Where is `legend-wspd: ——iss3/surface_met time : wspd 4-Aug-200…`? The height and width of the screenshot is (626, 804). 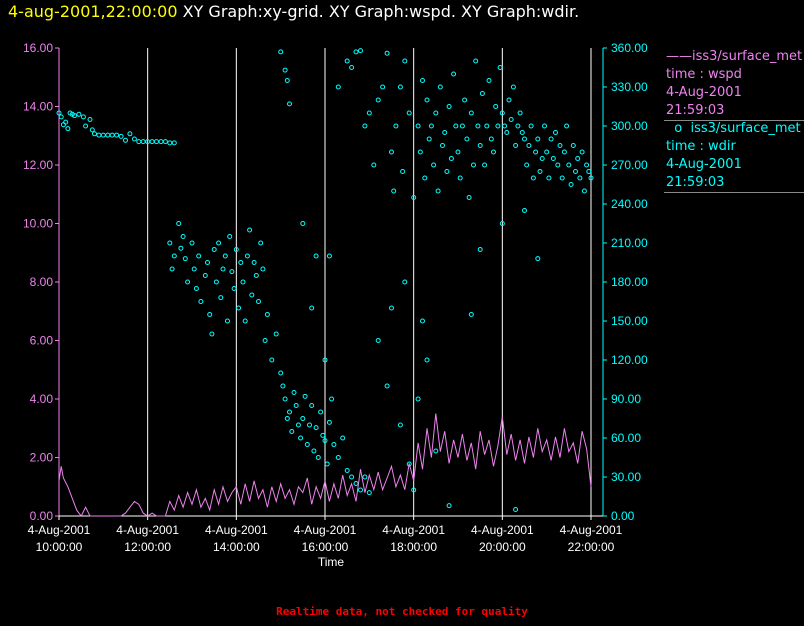
legend-wspd: ——iss3/surface_met time : wspd 4-Aug-200… is located at coordinates (734, 84).